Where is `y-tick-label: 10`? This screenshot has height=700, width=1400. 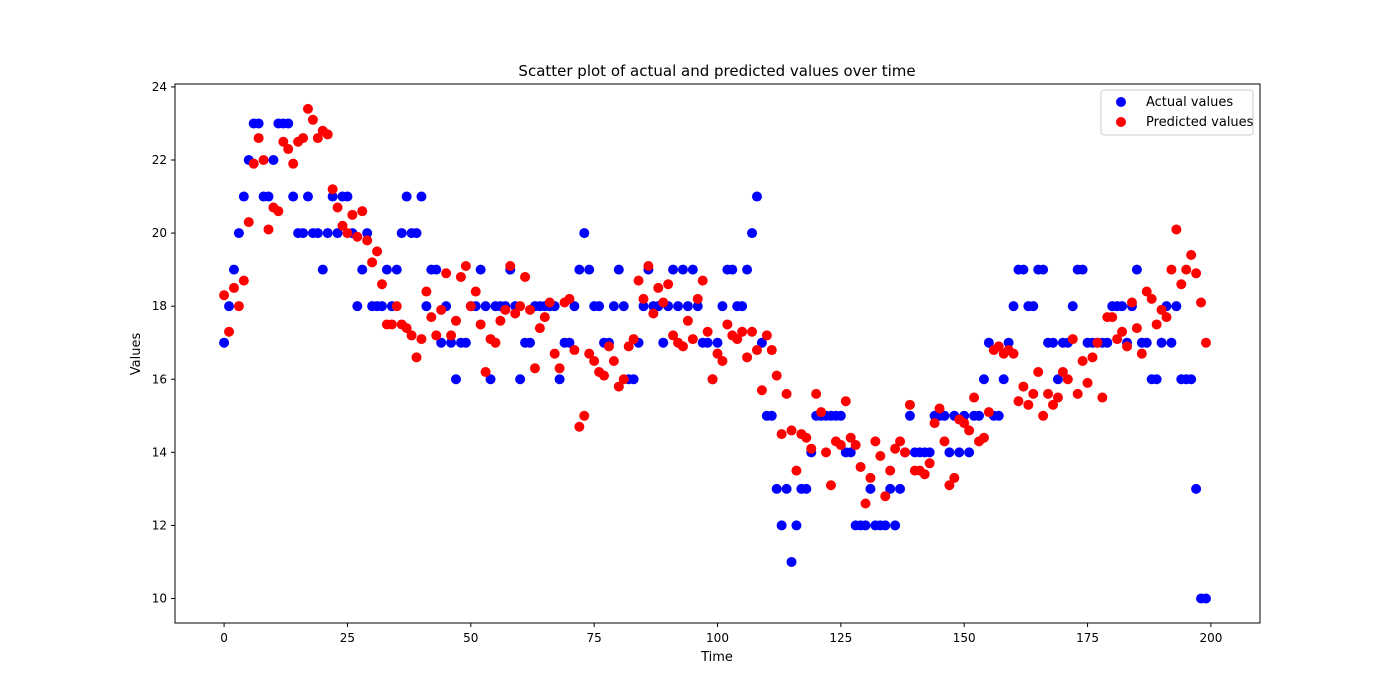 y-tick-label: 10 is located at coordinates (159, 599).